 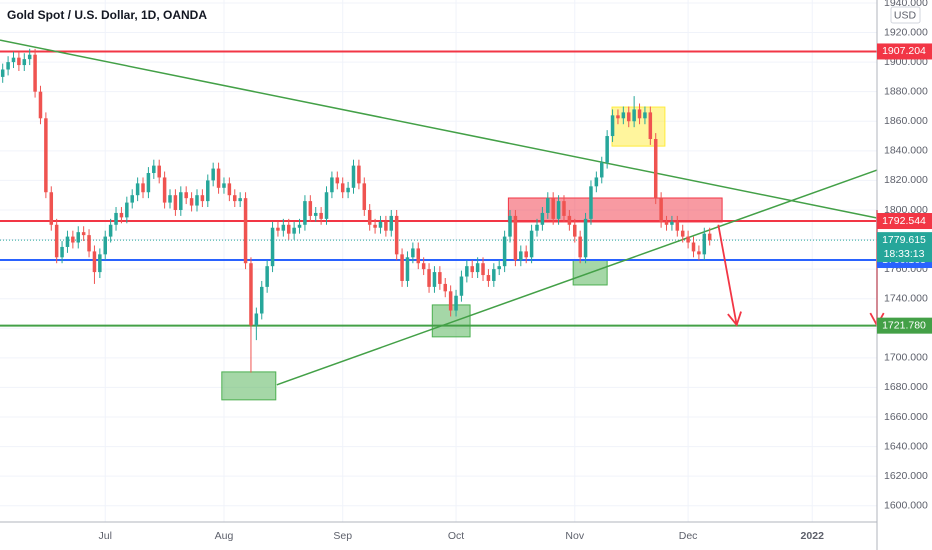 I want to click on currency-box, so click(x=905, y=15).